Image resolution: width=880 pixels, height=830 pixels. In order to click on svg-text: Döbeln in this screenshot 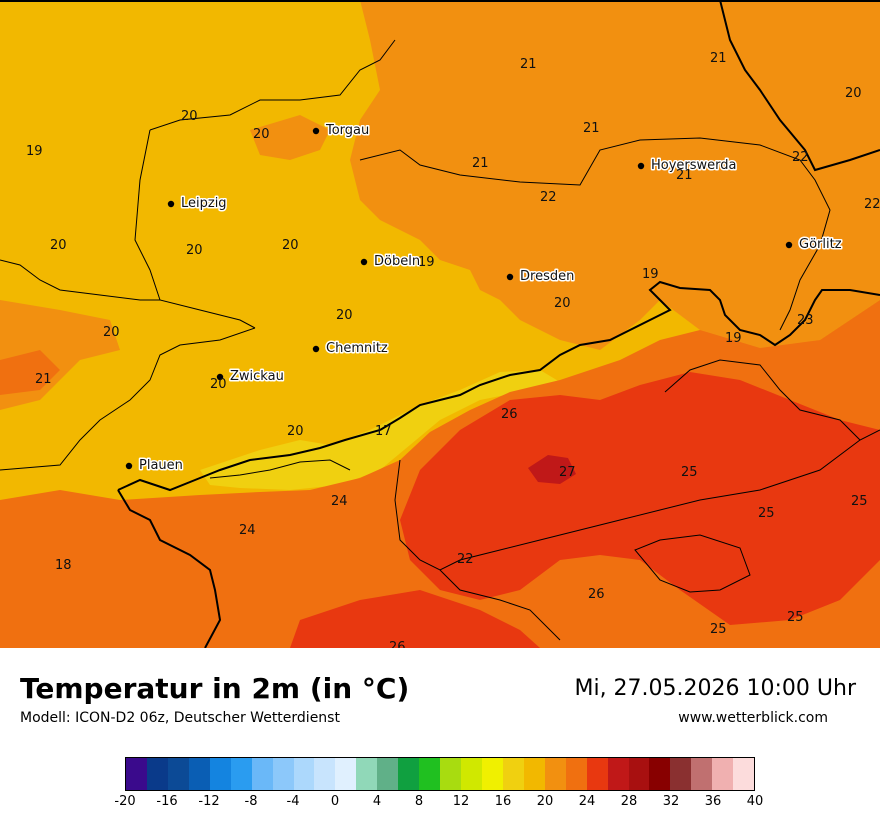, I will do `click(397, 261)`.